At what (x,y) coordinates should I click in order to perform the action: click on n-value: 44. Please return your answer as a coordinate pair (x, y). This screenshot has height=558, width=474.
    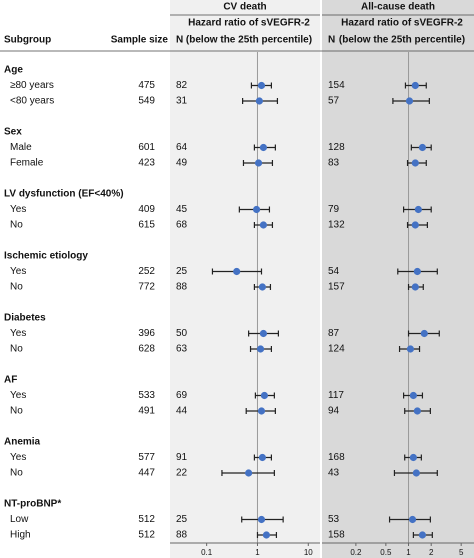
    Looking at the image, I should click on (182, 411).